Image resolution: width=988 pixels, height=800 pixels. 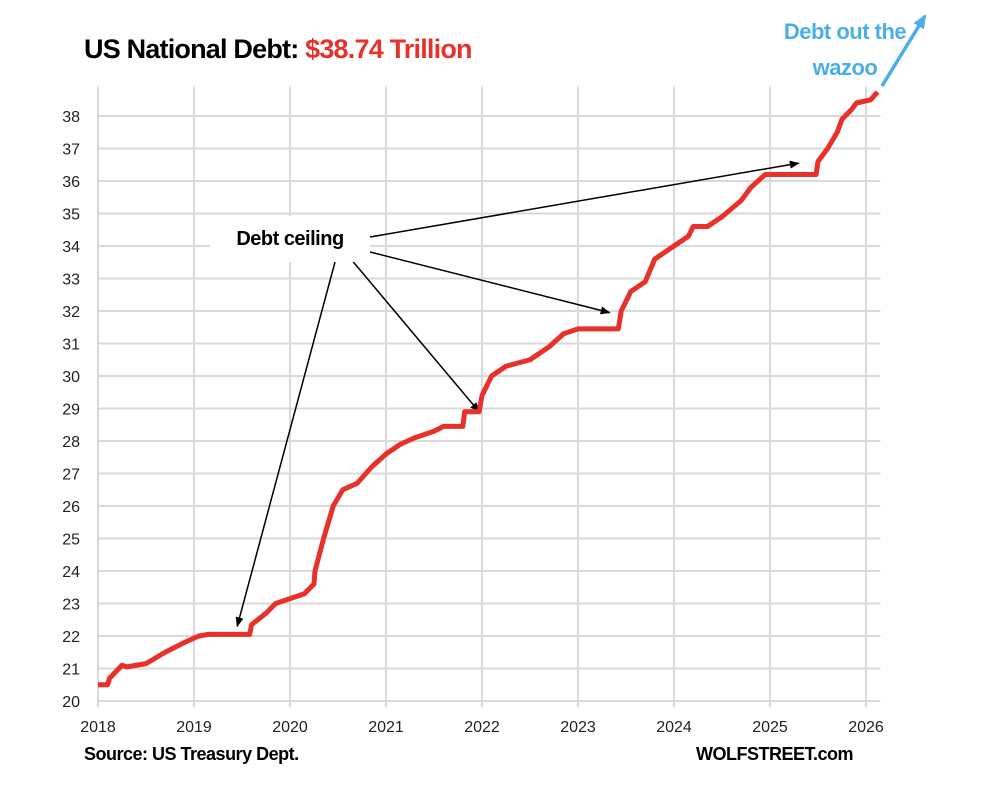 I want to click on y-tick-label: 36, so click(x=71, y=182).